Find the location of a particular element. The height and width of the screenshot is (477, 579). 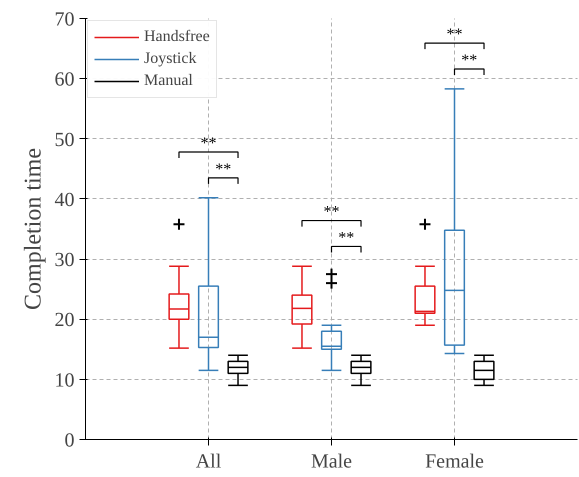

y-tick-label: 70 is located at coordinates (64, 19).